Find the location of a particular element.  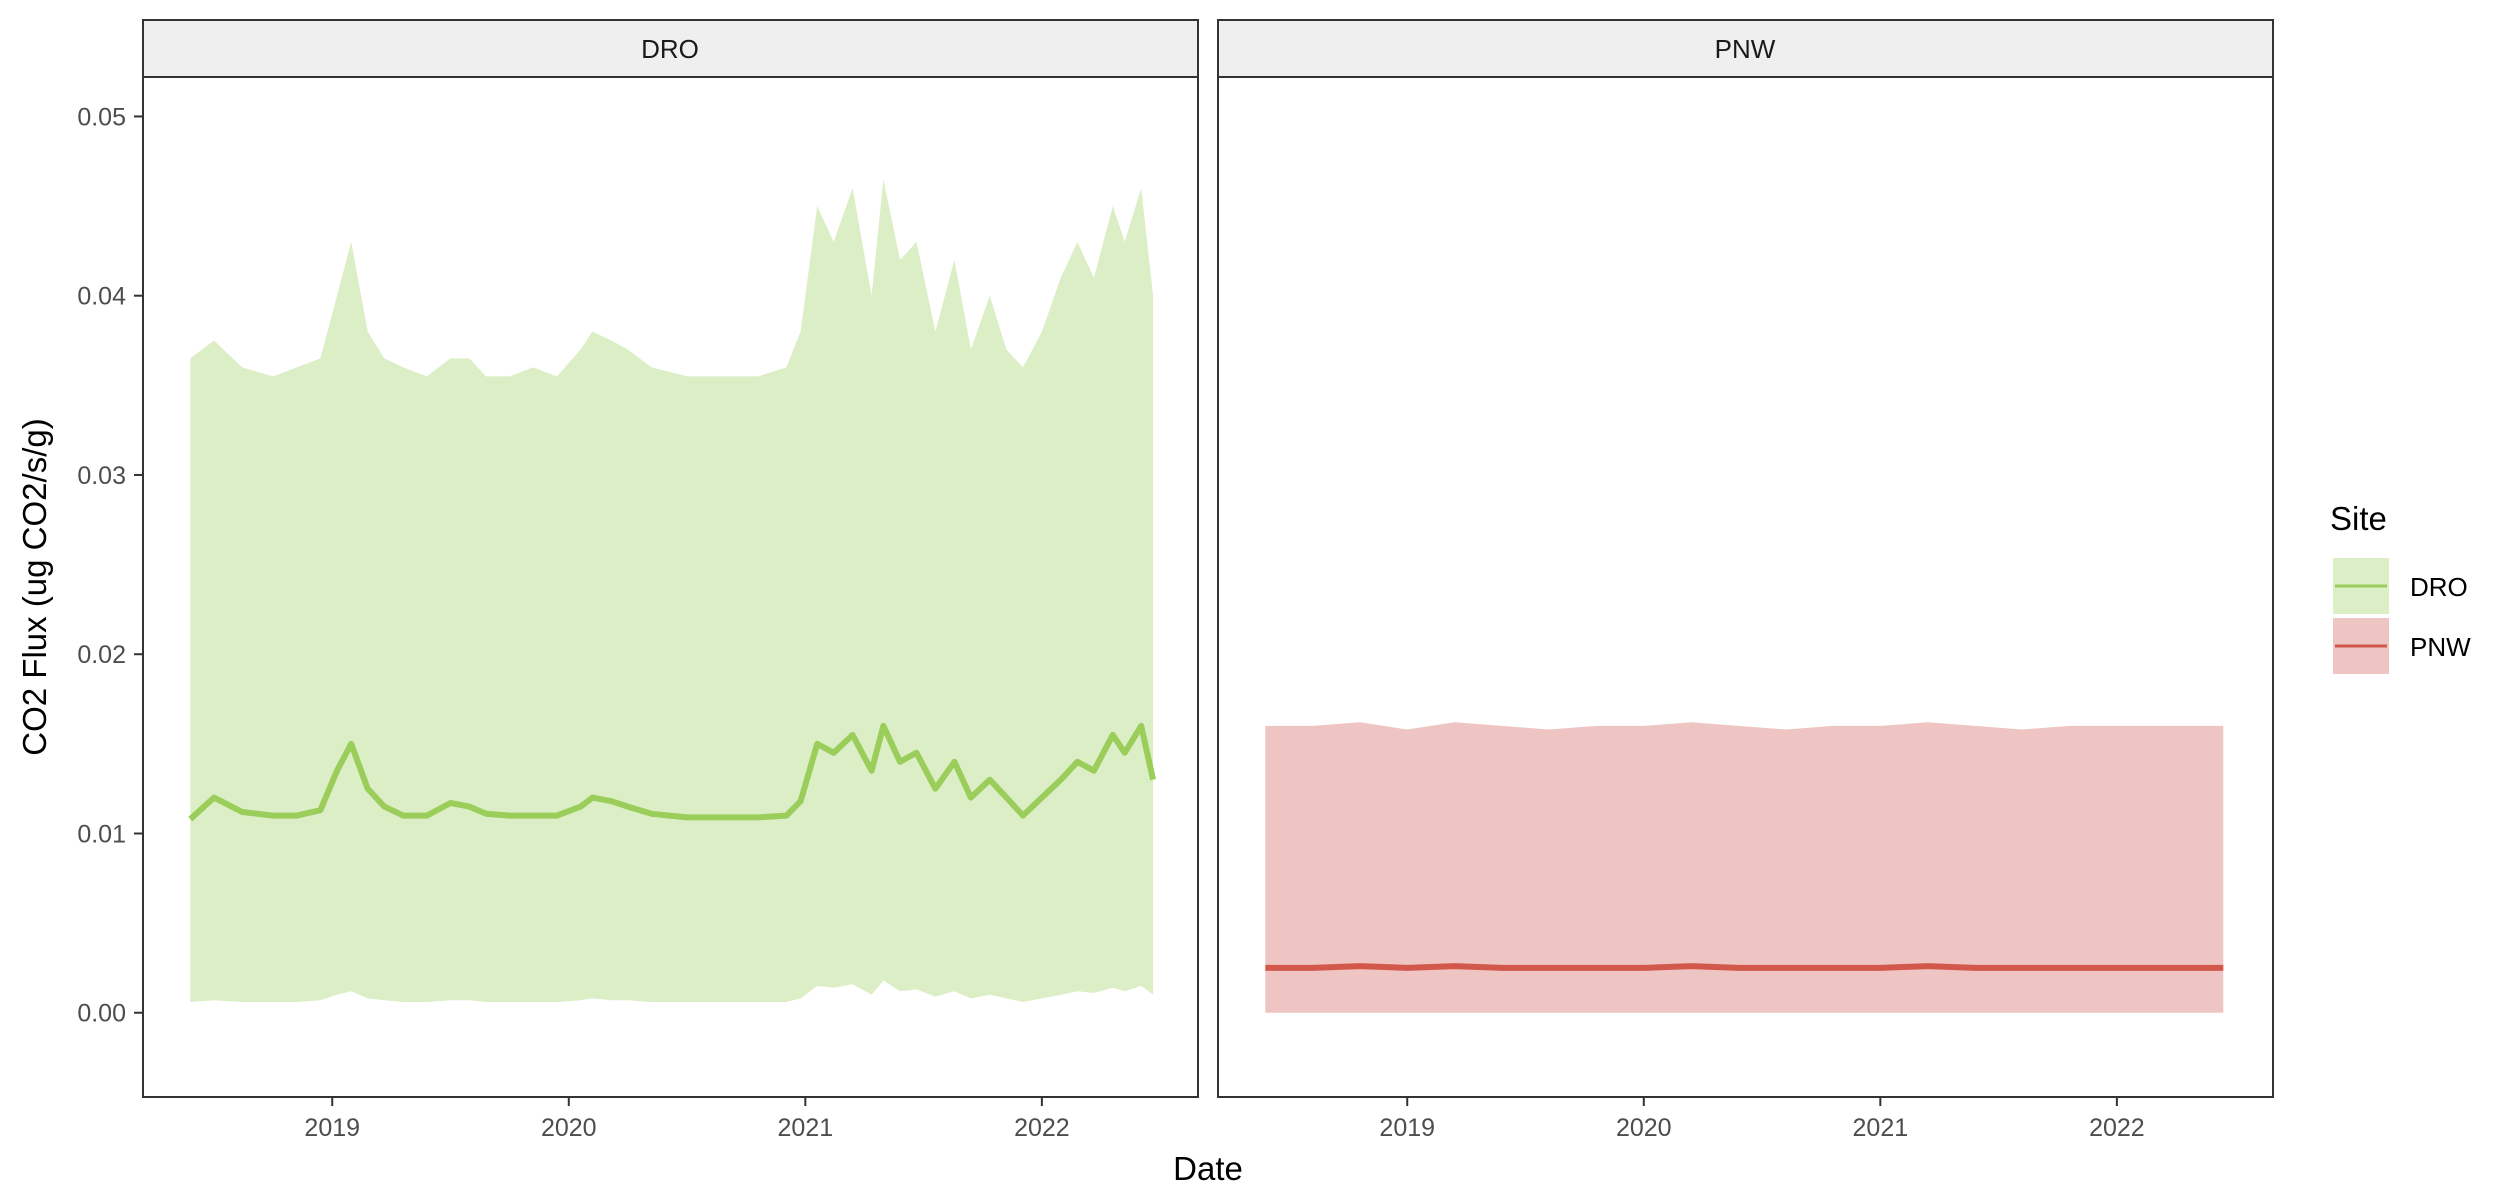

legend-label-pnw: PNW is located at coordinates (2440, 647).